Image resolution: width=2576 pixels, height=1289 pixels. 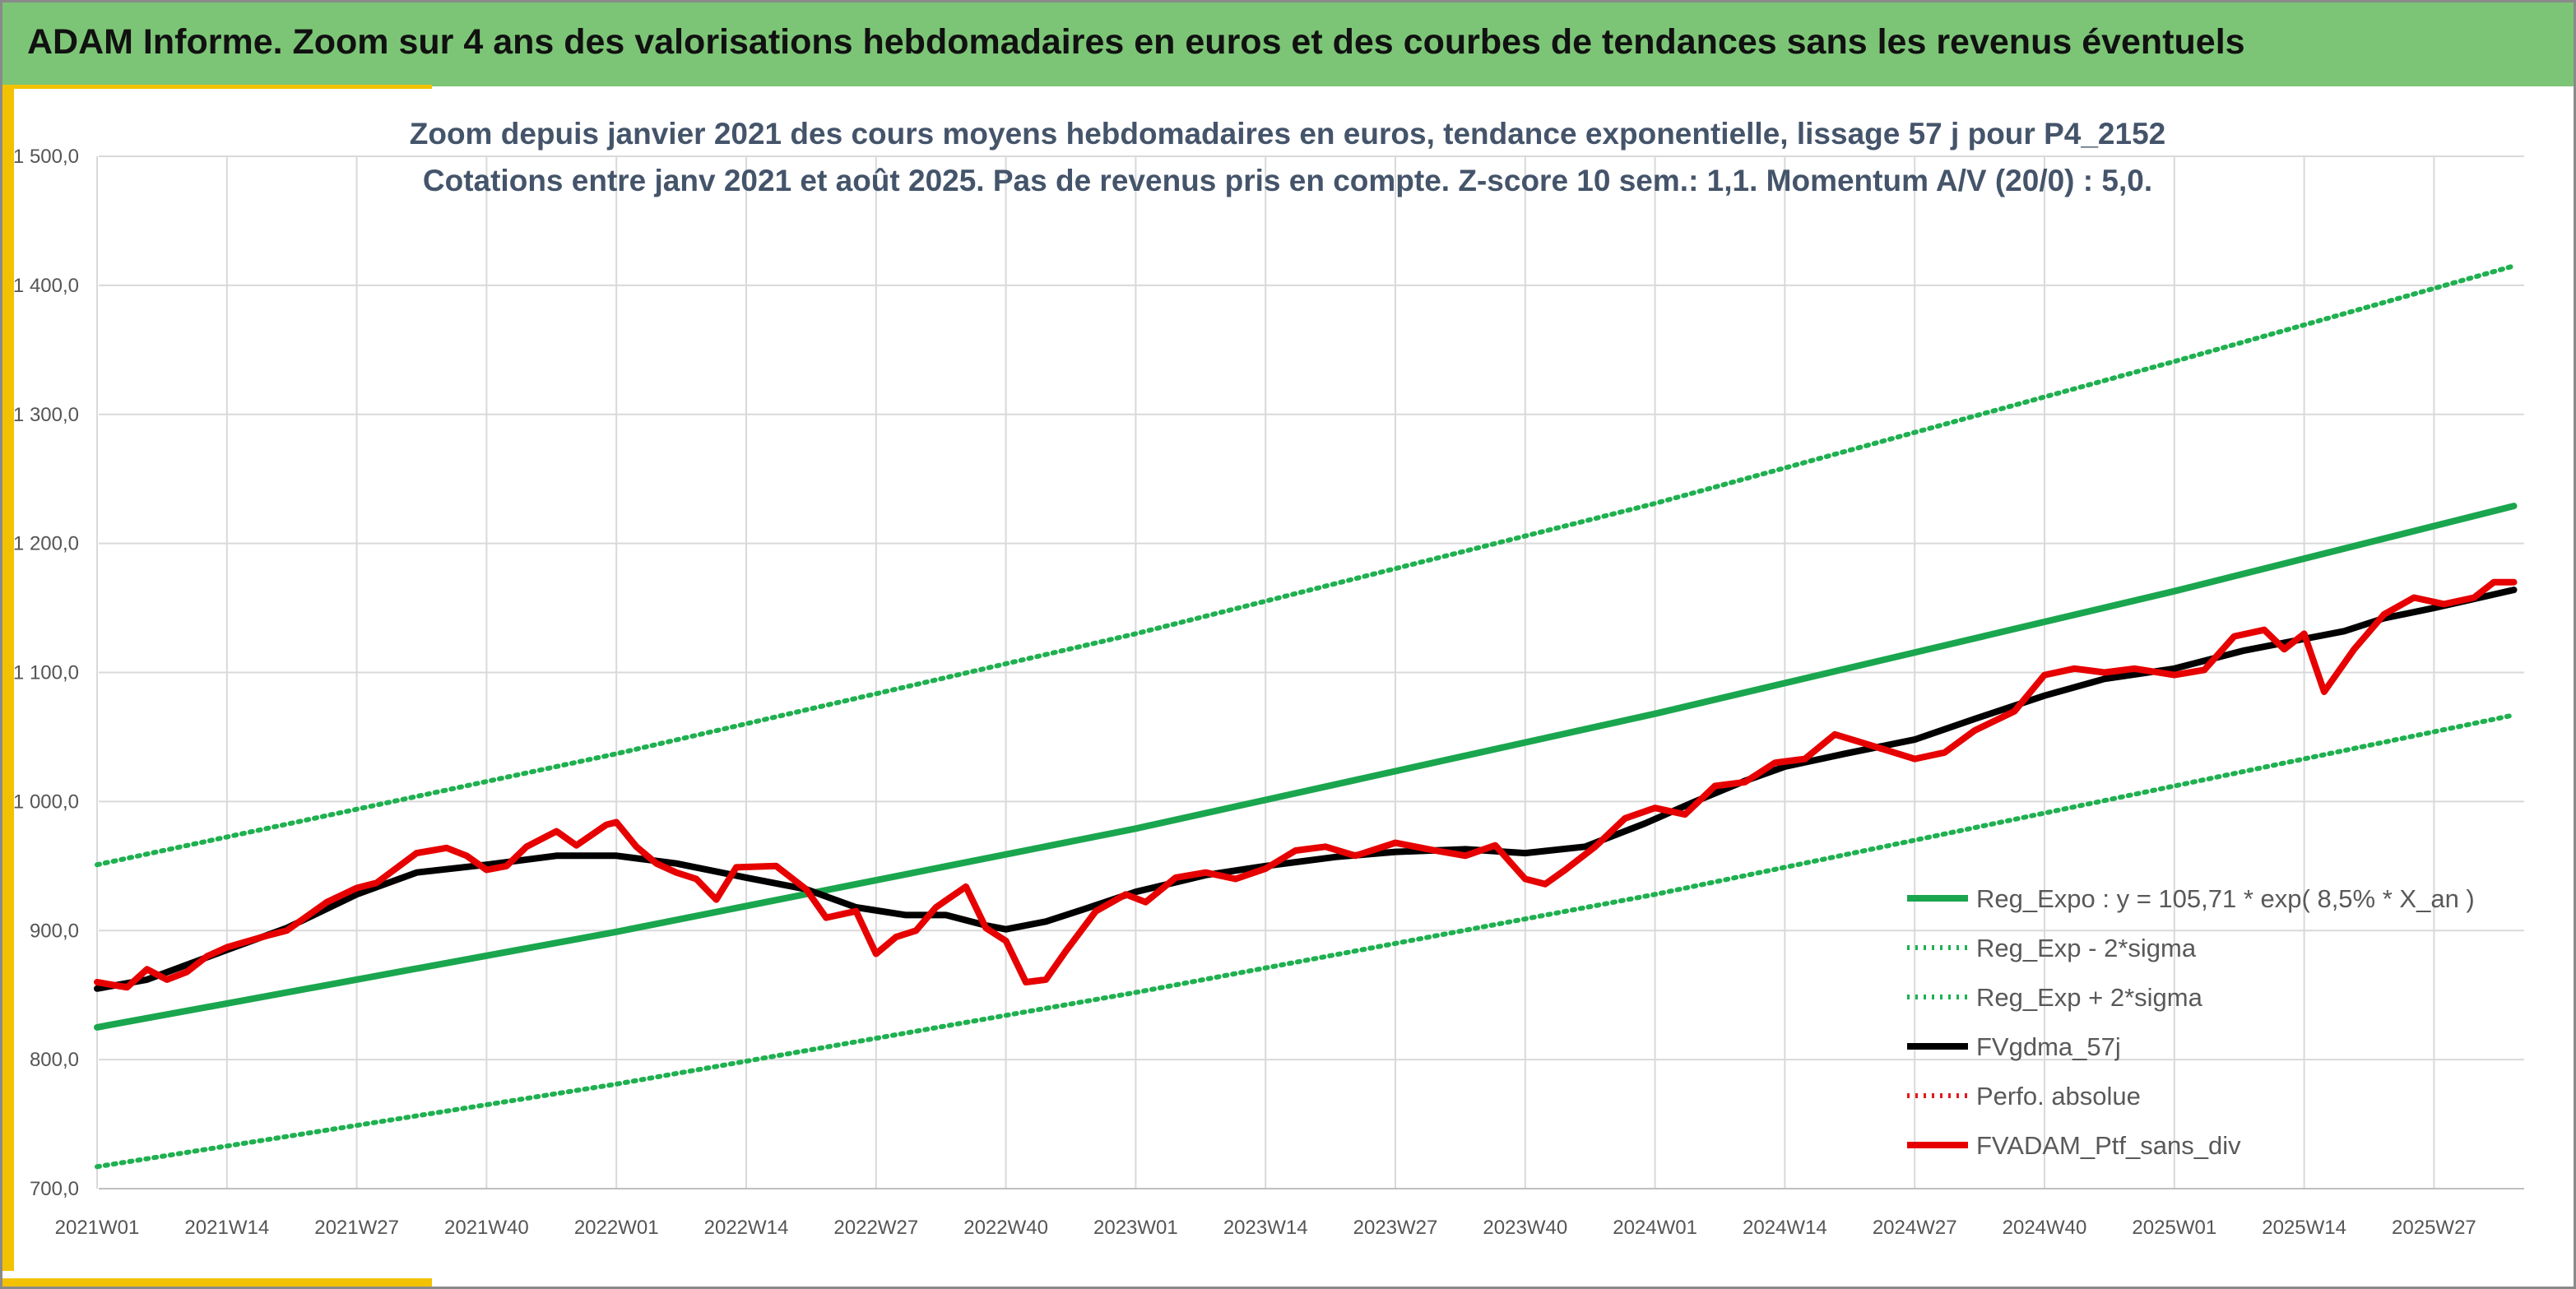 I want to click on legend-label-2: Reg_Exp - 2*sigma, so click(x=2086, y=948).